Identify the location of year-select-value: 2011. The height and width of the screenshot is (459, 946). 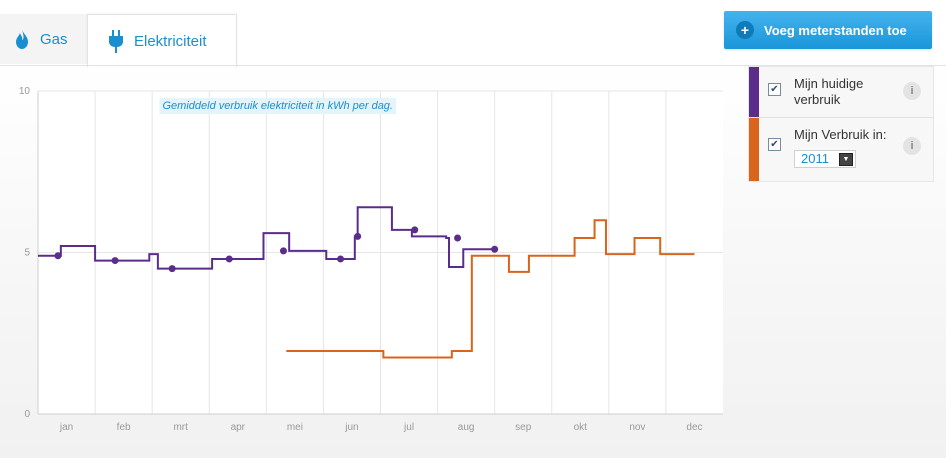
(815, 158).